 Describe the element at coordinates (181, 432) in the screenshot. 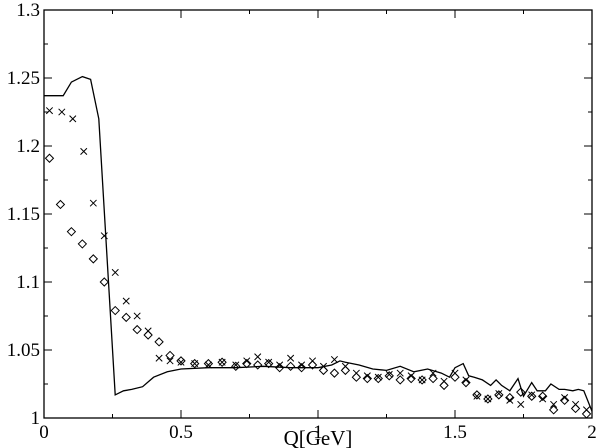

I see `x-tick-label: 0.5` at that location.